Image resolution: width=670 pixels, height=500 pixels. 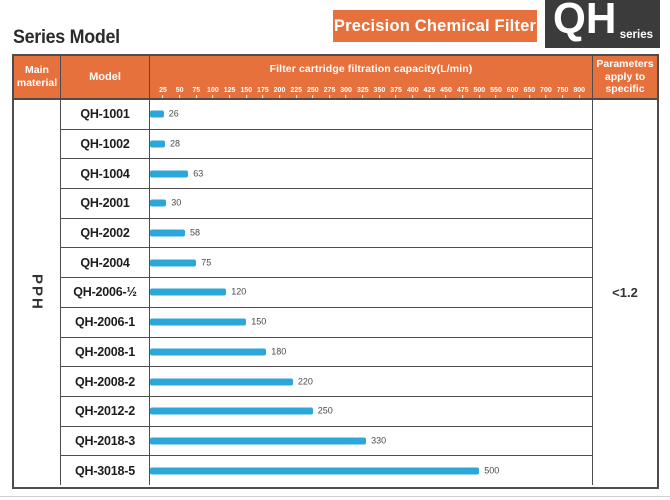 I want to click on axis-tick-label: 100, so click(x=213, y=90).